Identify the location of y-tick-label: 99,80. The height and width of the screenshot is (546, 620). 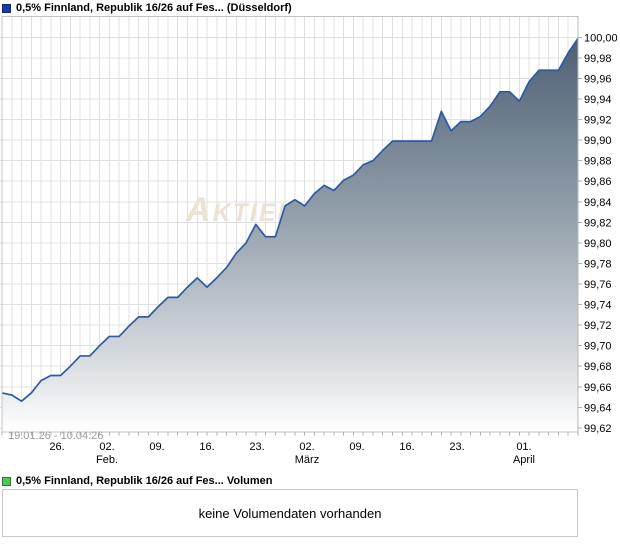
(598, 244).